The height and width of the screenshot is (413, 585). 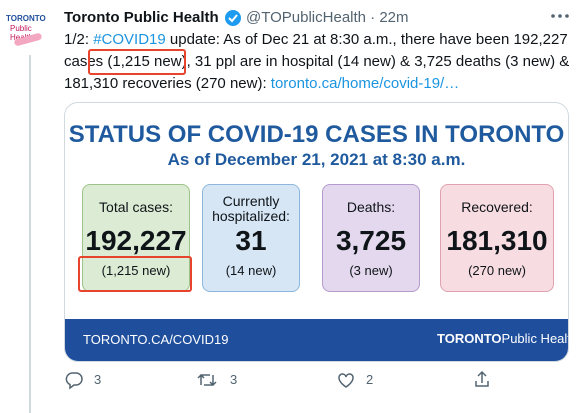 I want to click on stat-box: Recovered: 181,310 (270 new), so click(x=497, y=238).